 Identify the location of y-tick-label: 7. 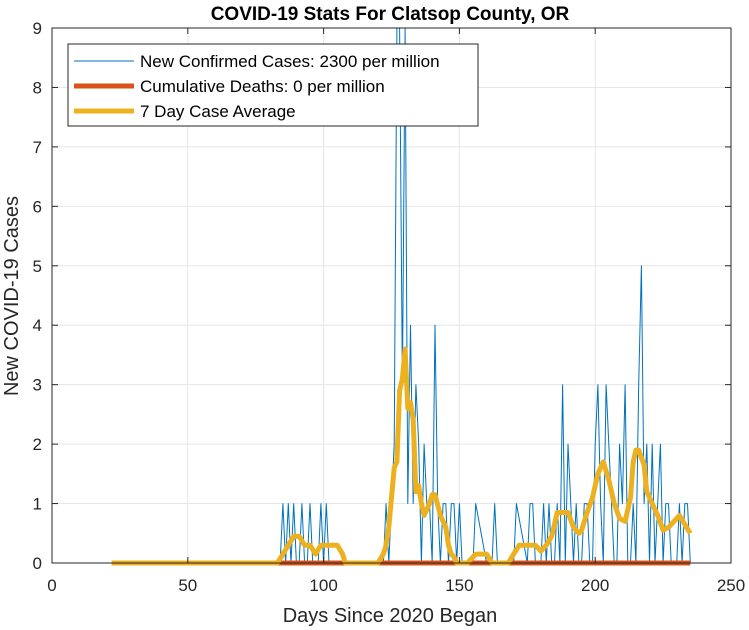
(37, 147).